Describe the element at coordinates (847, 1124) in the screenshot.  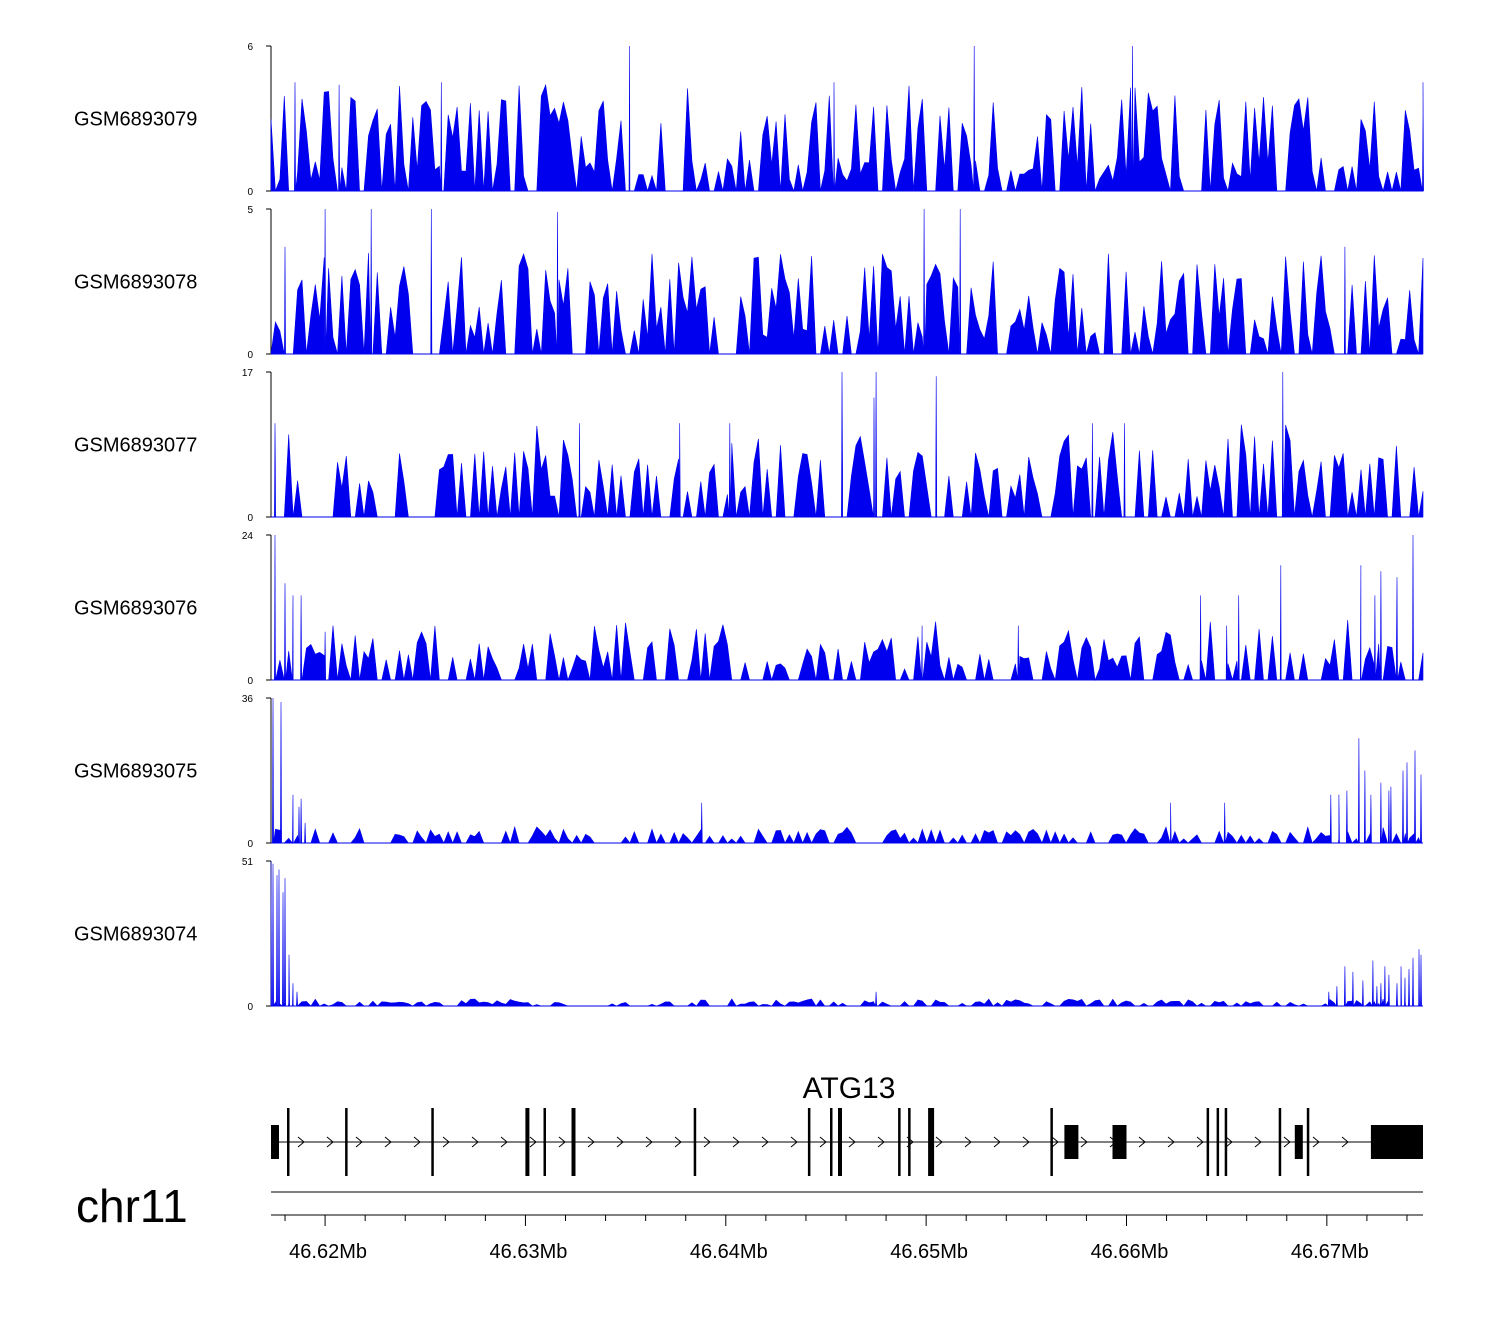
I see `gene-model-track: ATG13` at that location.